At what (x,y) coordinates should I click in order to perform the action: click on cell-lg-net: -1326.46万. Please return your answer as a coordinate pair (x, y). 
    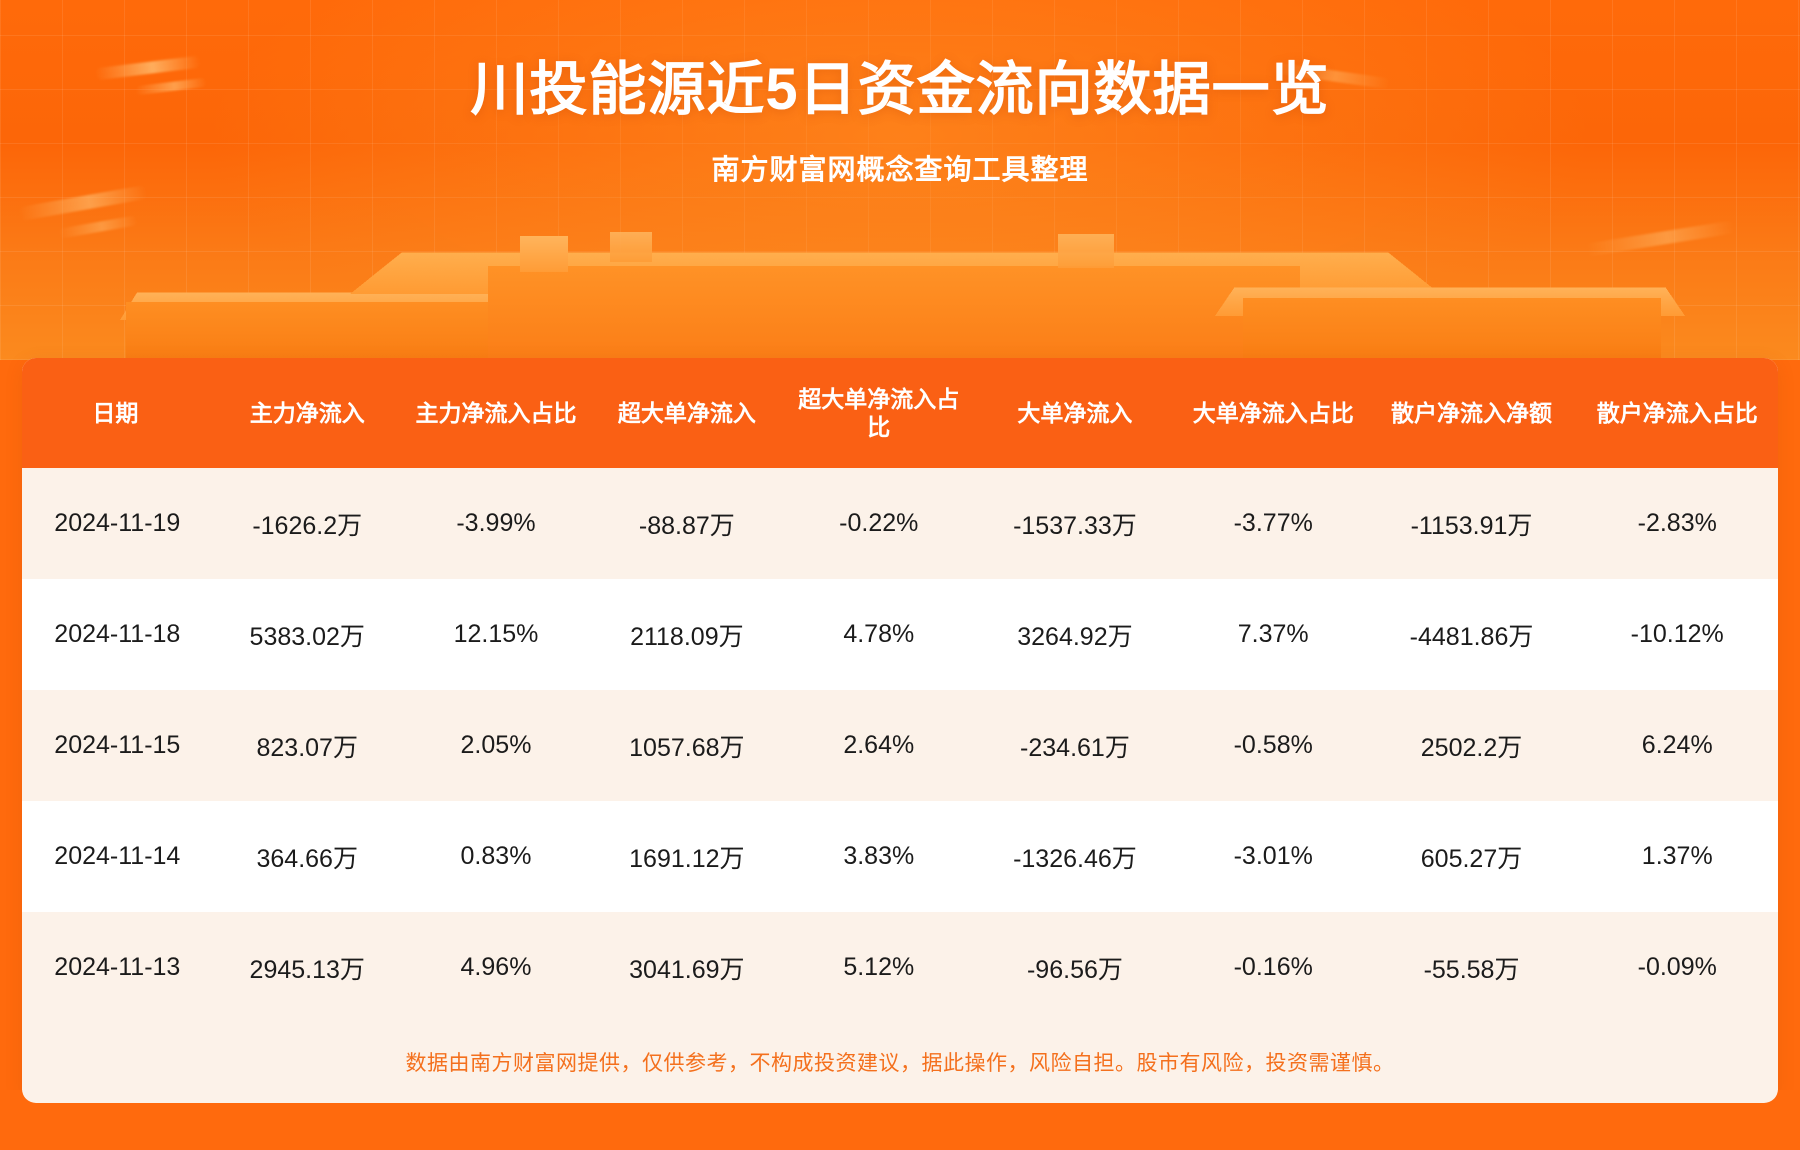
    Looking at the image, I should click on (1074, 856).